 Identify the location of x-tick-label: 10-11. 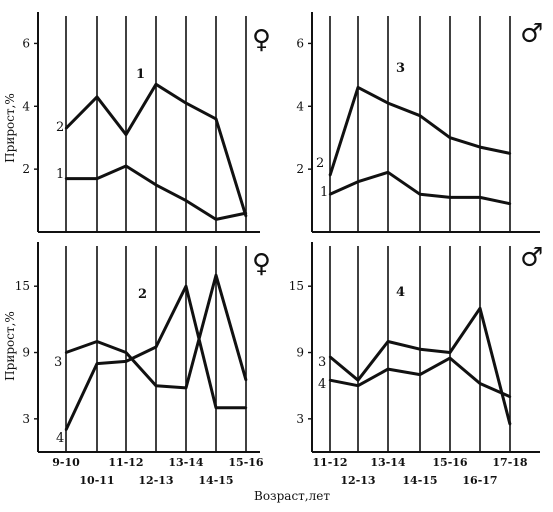
(96, 480).